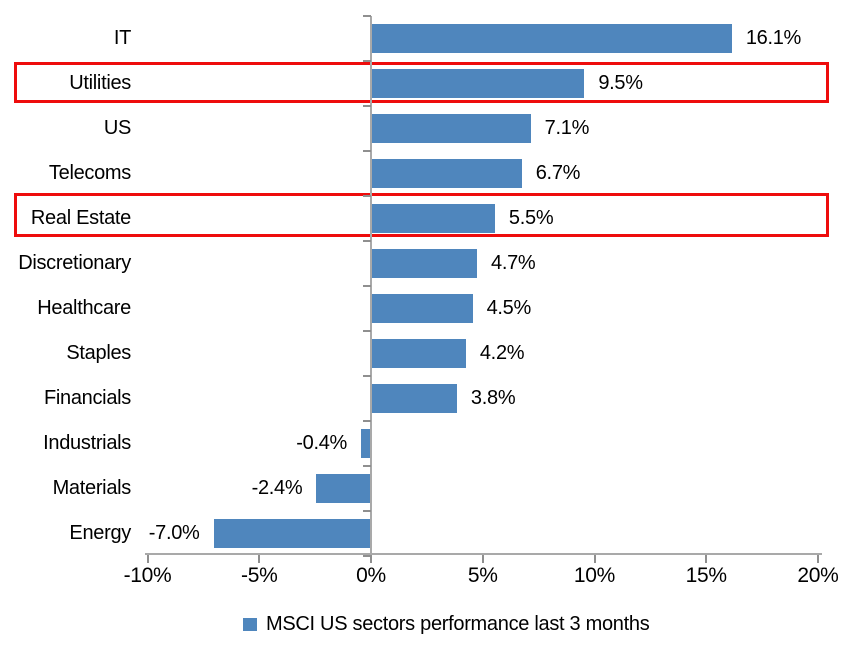 This screenshot has width=852, height=651. I want to click on value-label: 6.7%, so click(558, 173).